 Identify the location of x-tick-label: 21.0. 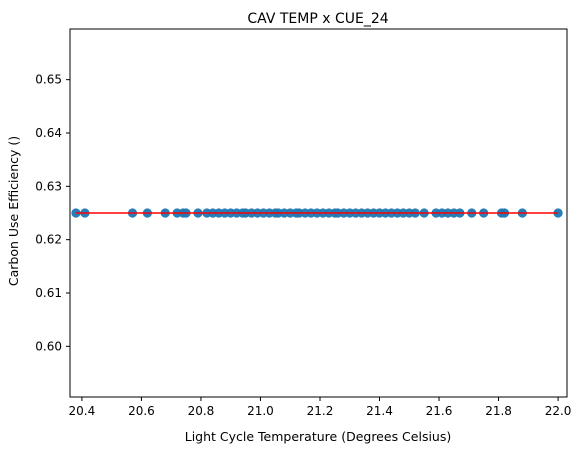
(260, 411).